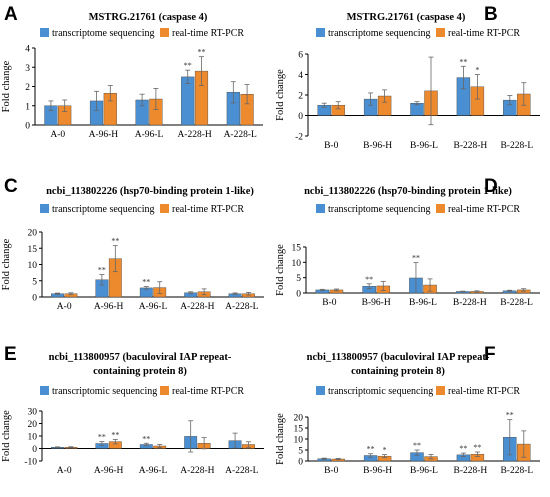 The height and width of the screenshot is (497, 550). Describe the element at coordinates (300, 56) in the screenshot. I see `y-tick-label: 6` at that location.